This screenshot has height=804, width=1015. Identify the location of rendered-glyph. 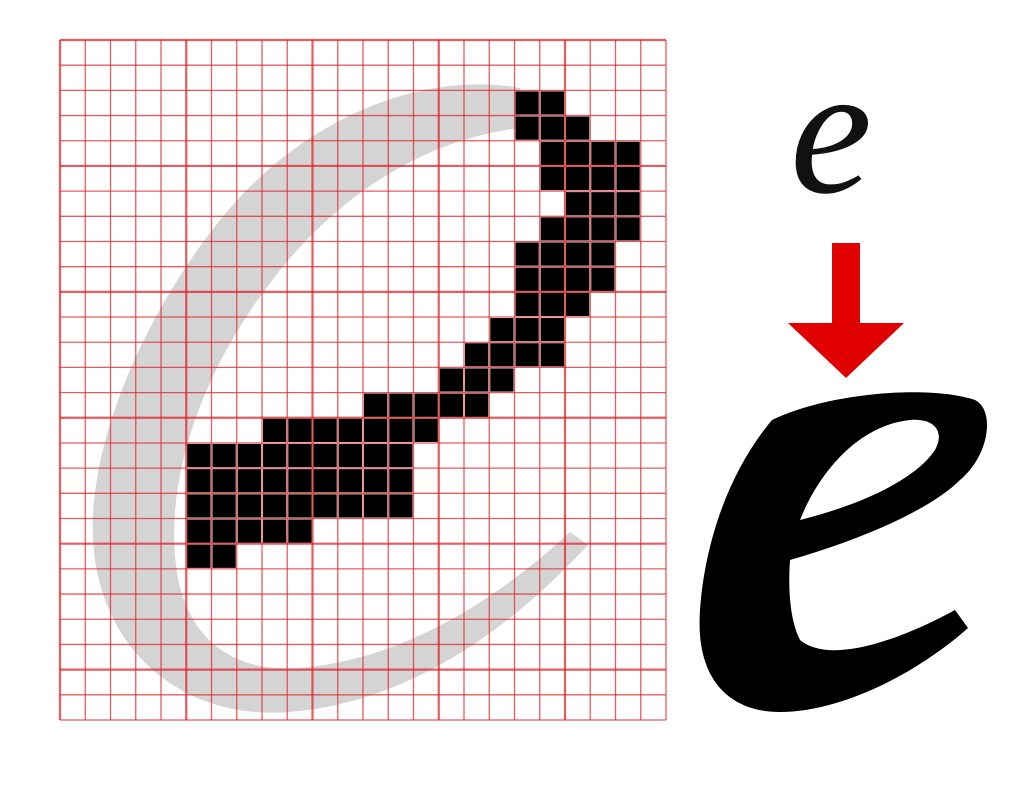
(843, 552).